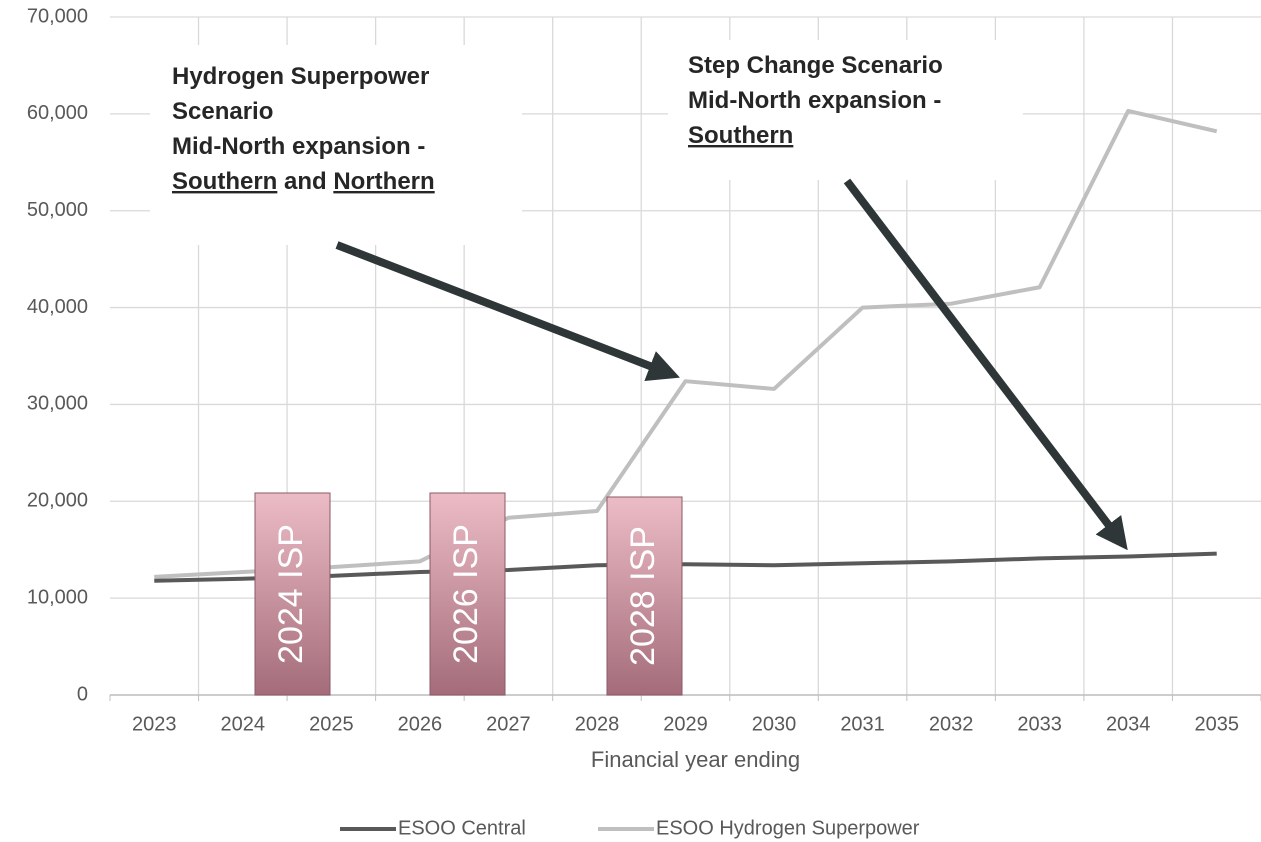 Image resolution: width=1261 pixels, height=842 pixels. Describe the element at coordinates (862, 724) in the screenshot. I see `x-tick-label: 2031` at that location.